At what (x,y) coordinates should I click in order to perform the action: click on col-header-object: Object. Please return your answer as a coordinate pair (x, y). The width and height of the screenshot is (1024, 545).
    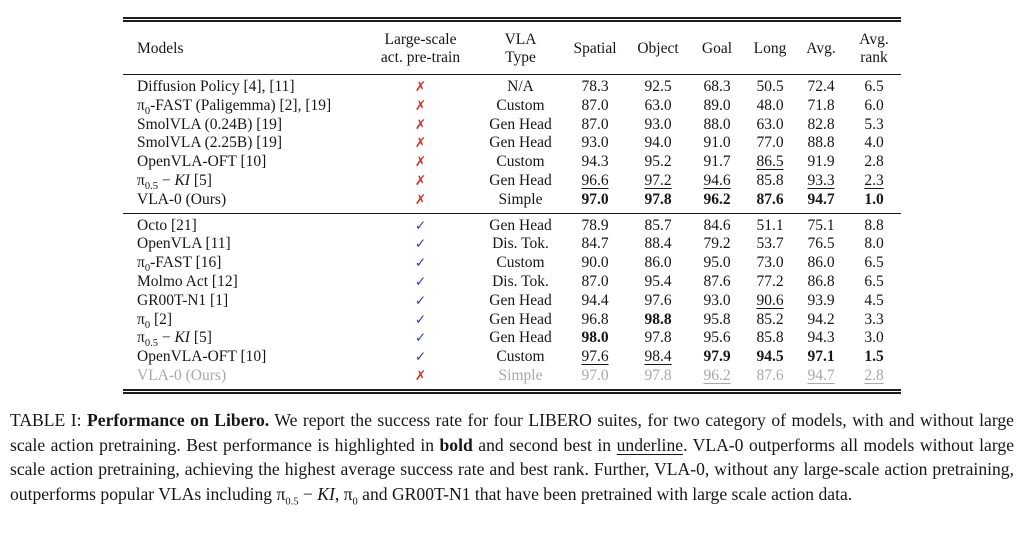
    Looking at the image, I should click on (658, 47).